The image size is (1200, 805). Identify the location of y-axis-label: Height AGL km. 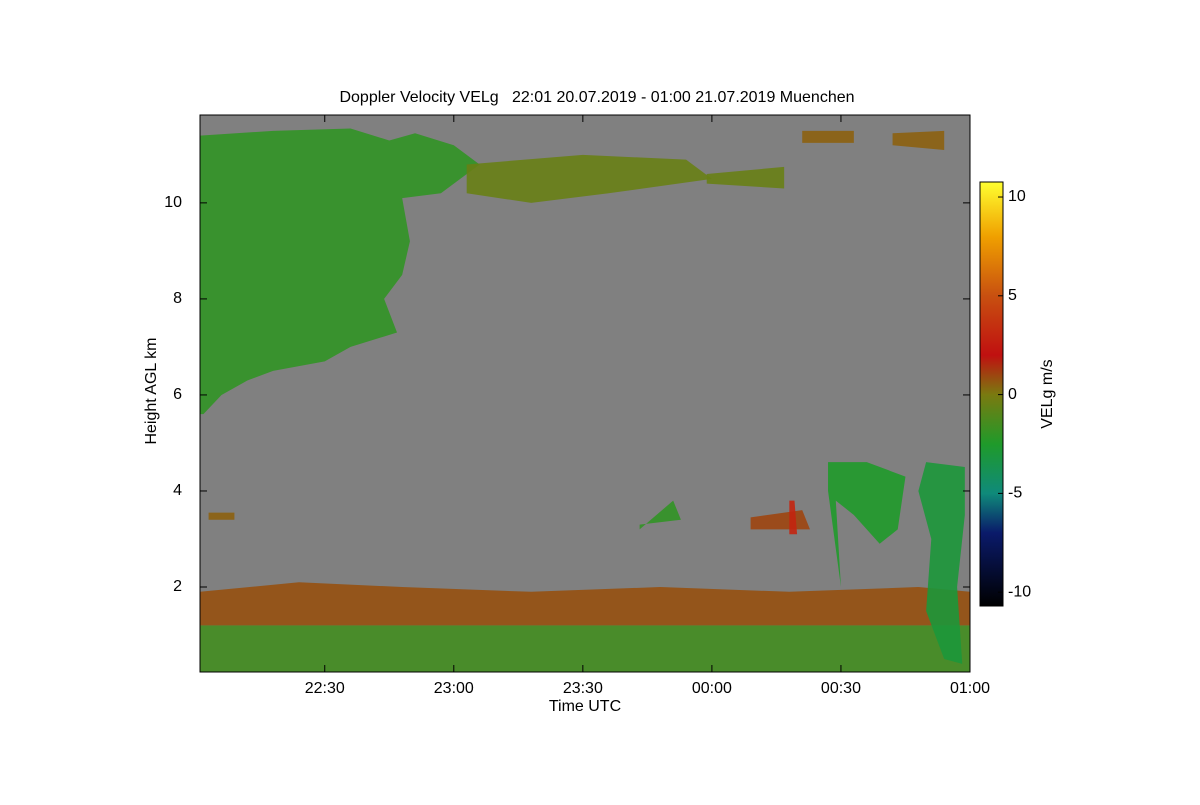
(151, 390).